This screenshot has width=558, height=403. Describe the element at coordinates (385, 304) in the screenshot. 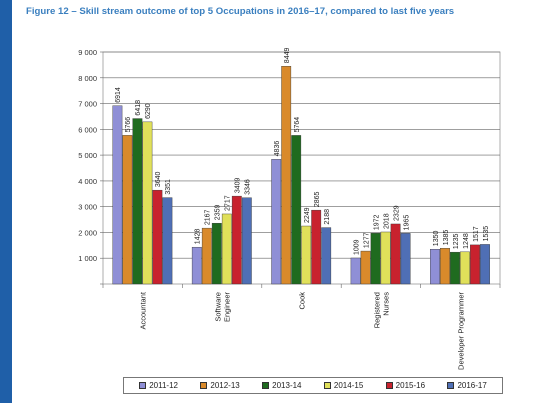

I see `x-category-label: Nurses` at that location.